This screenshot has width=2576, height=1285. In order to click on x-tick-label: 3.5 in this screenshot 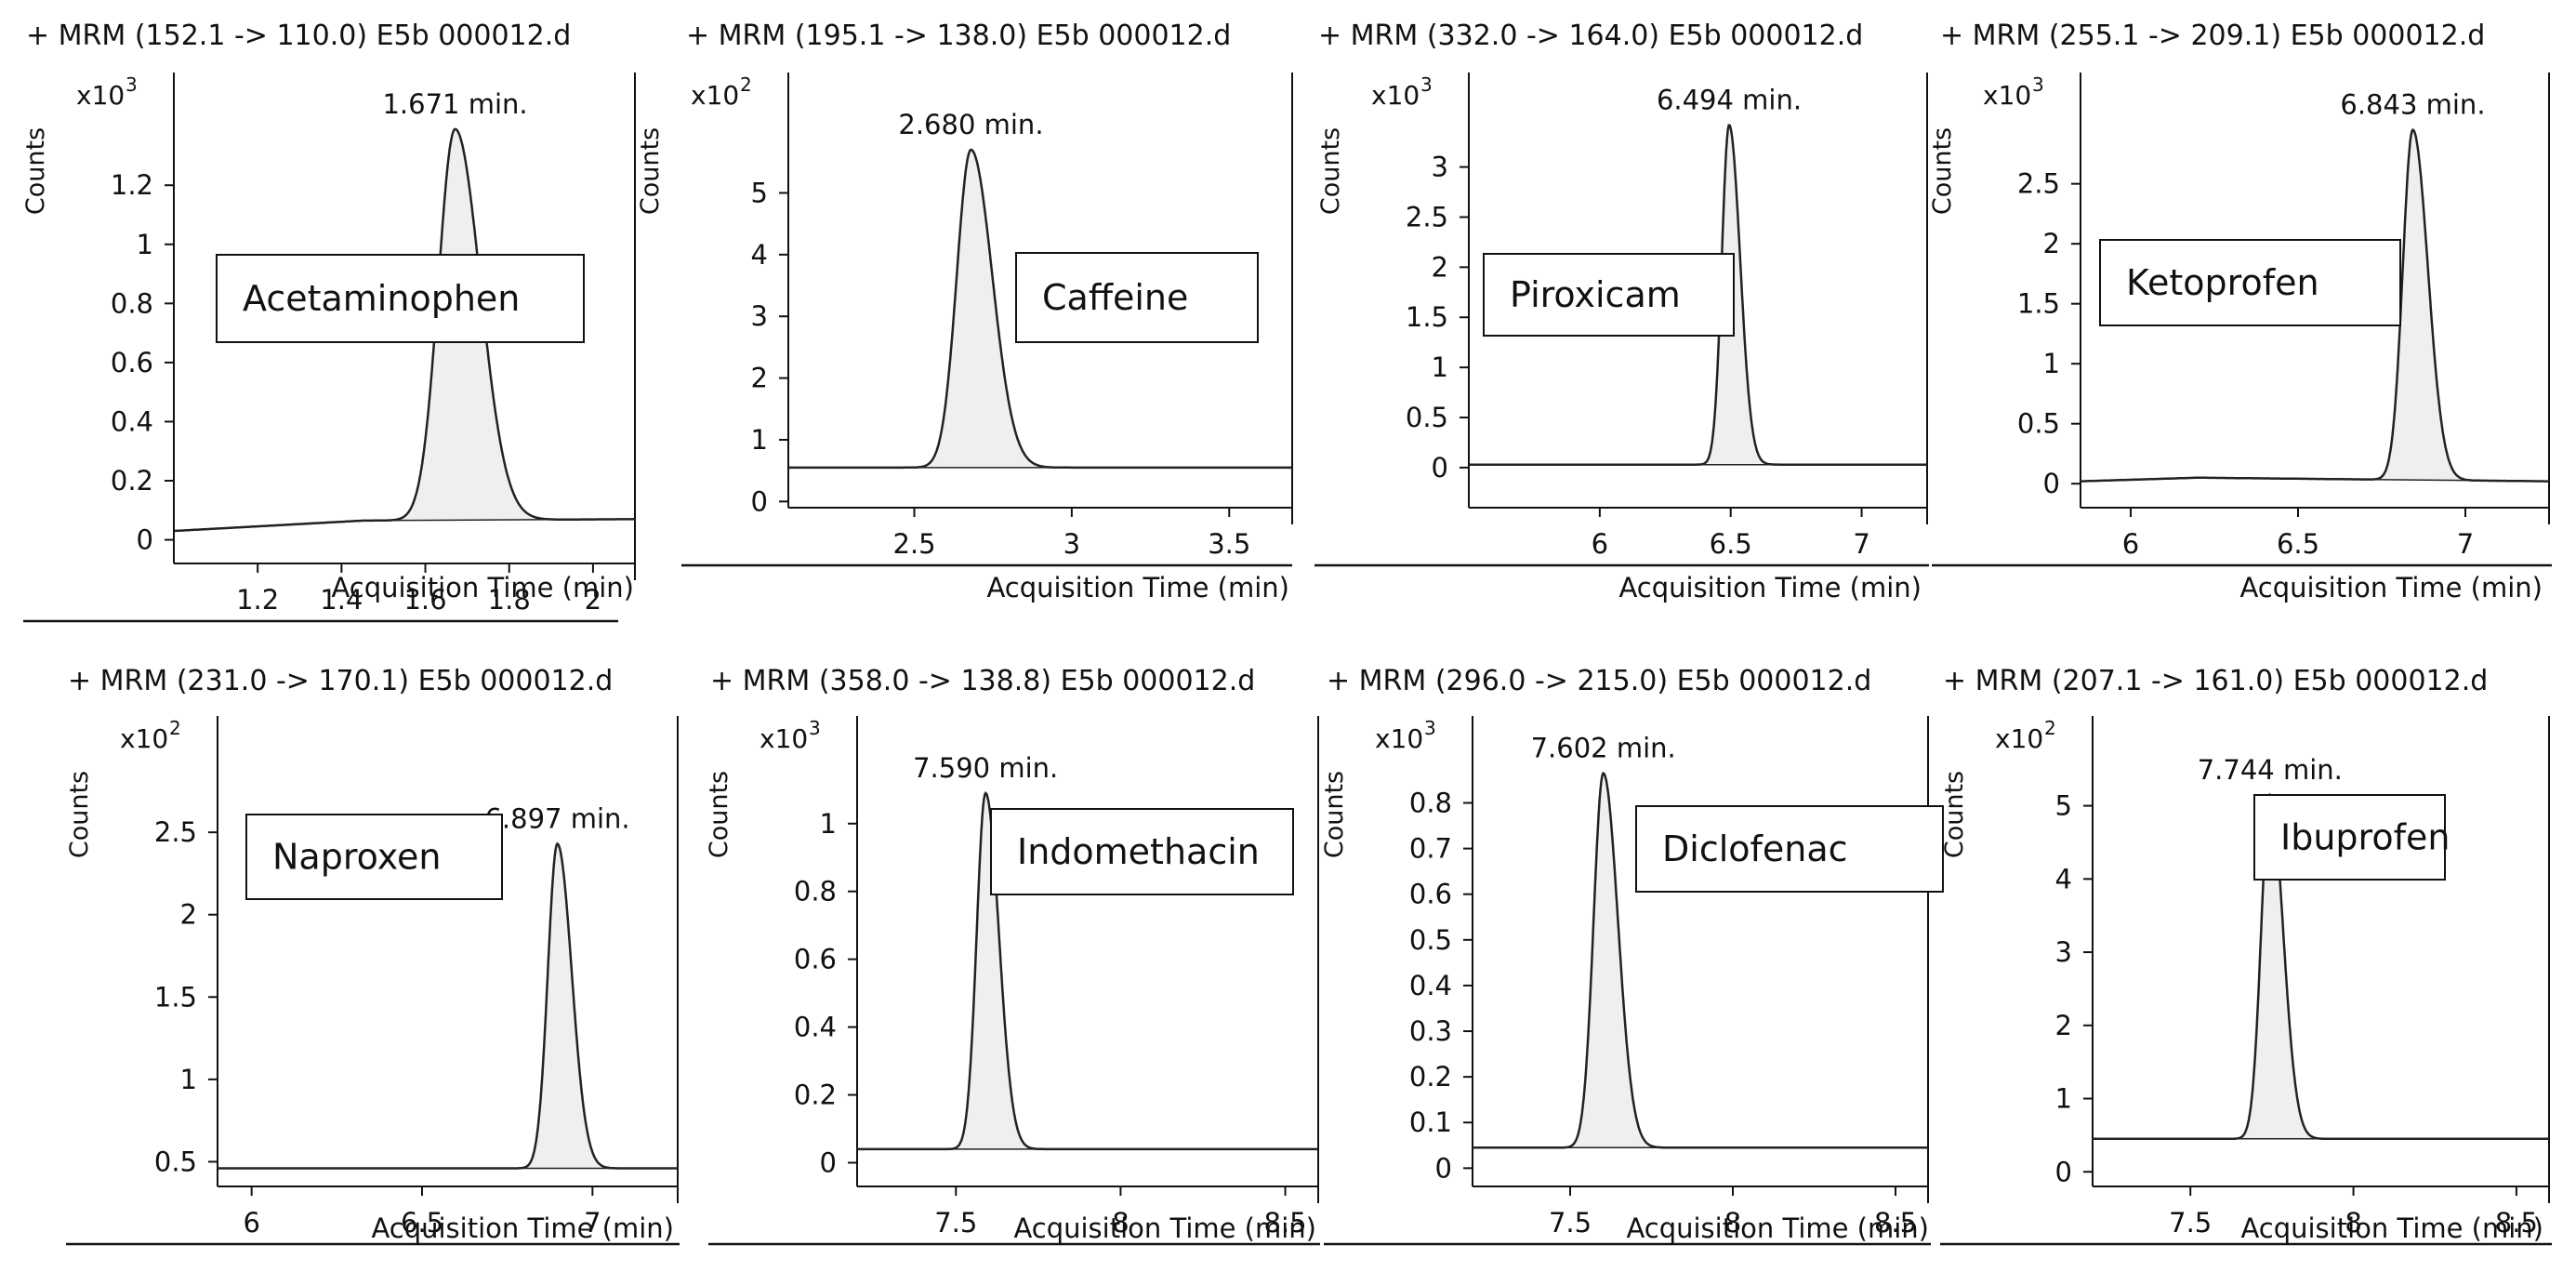, I will do `click(1229, 544)`.